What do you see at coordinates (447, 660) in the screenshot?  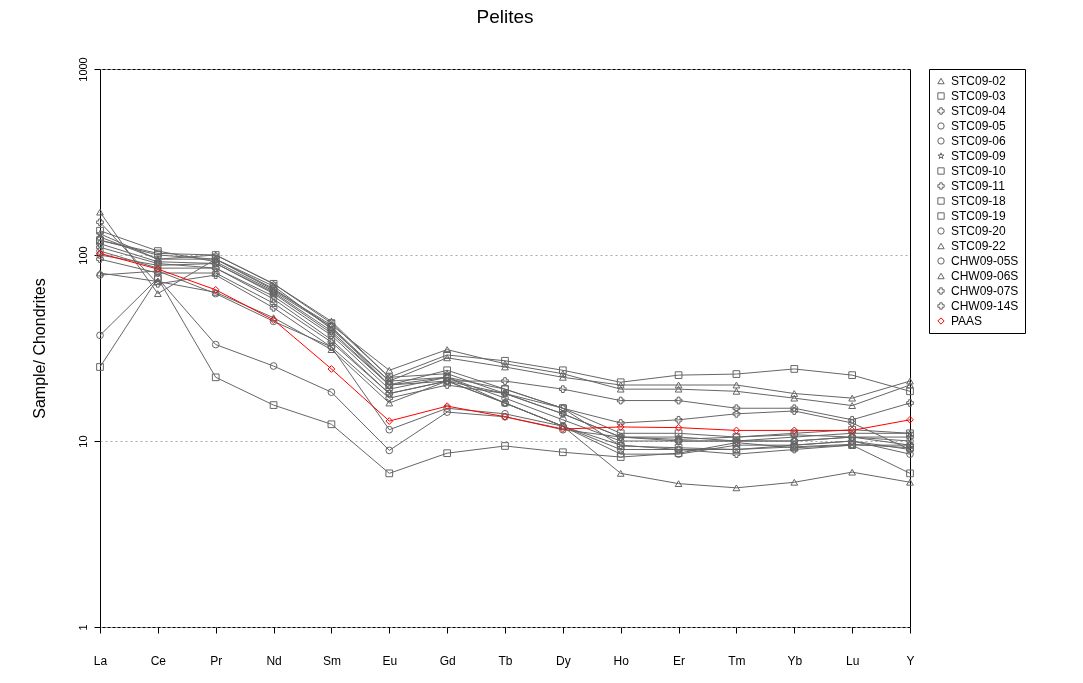 I see `x-tick-label: Gd` at bounding box center [447, 660].